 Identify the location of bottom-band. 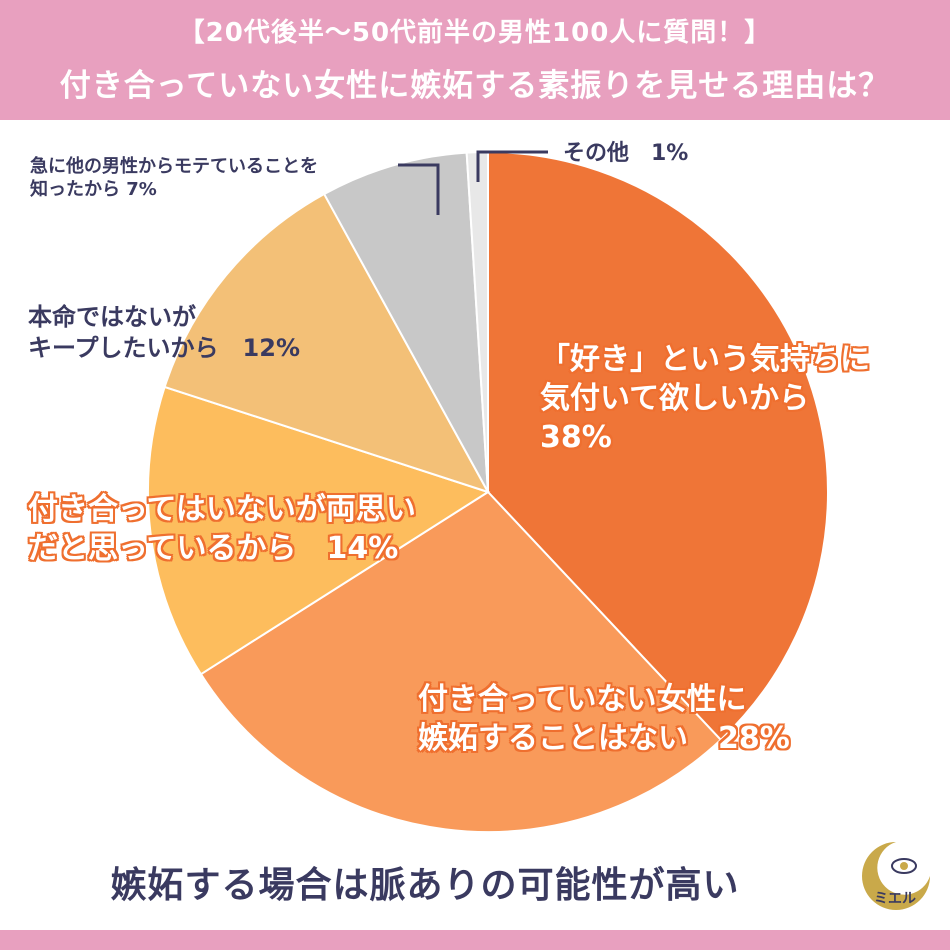
(475, 940).